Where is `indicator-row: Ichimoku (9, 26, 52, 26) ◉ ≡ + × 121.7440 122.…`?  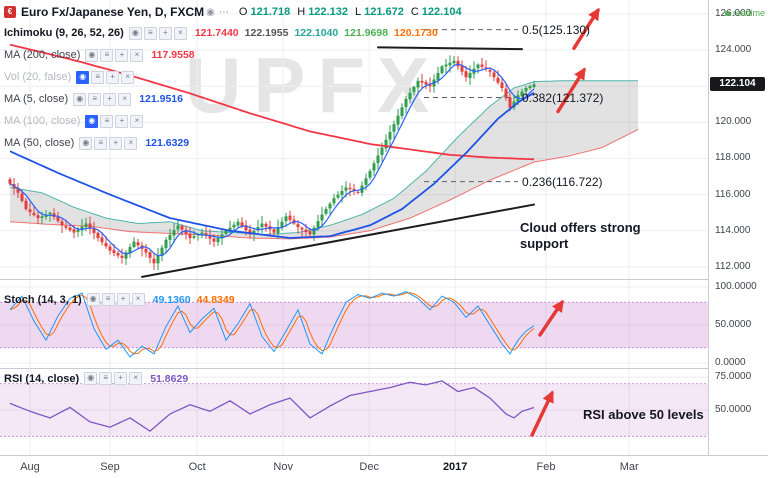
indicator-row: Ichimoku (9, 26, 52, 26) ◉ ≡ + × 121.7440 122.… is located at coordinates (233, 33).